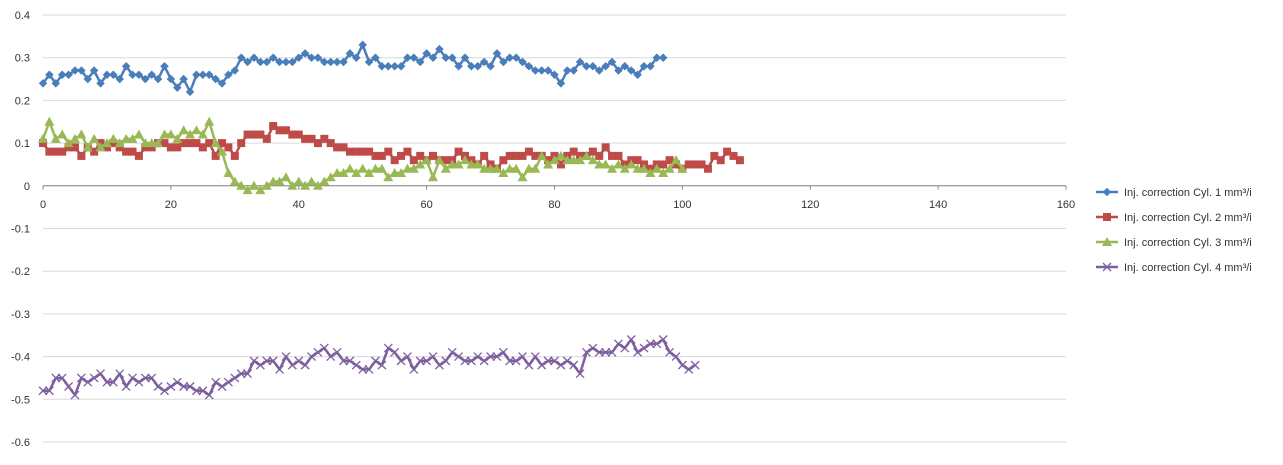  I want to click on y-tick-label: 0.2, so click(22, 101).